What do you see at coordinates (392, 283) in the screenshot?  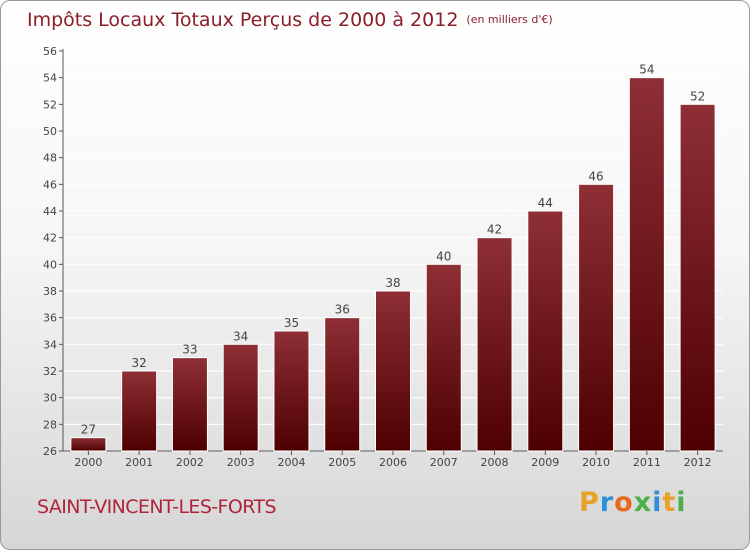 I see `bar-value-label: 38` at bounding box center [392, 283].